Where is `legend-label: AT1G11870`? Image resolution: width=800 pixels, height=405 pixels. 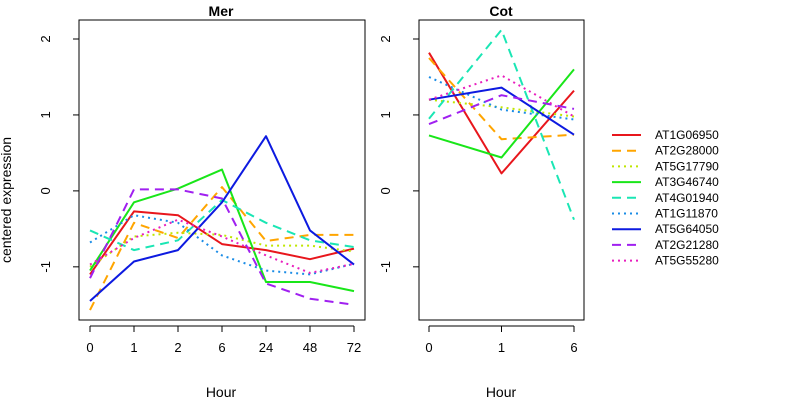
legend-label: AT1G11870 is located at coordinates (686, 214).